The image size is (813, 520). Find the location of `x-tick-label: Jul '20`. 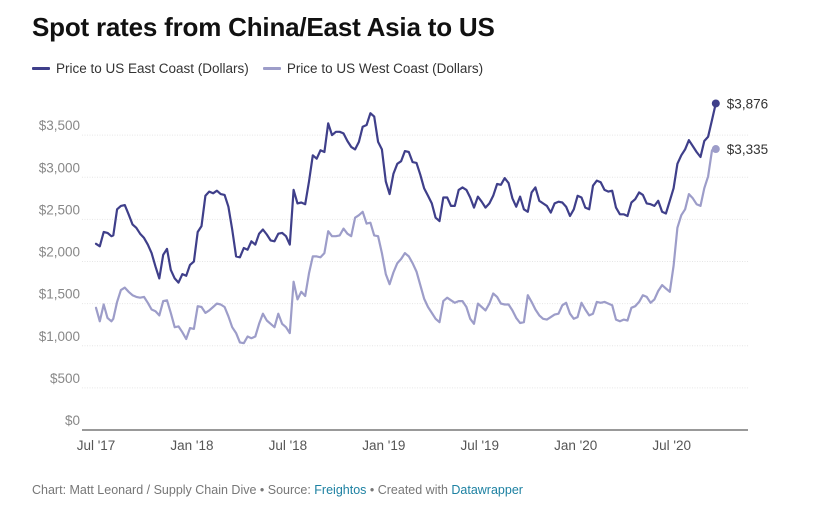

x-tick-label: Jul '20 is located at coordinates (671, 445).